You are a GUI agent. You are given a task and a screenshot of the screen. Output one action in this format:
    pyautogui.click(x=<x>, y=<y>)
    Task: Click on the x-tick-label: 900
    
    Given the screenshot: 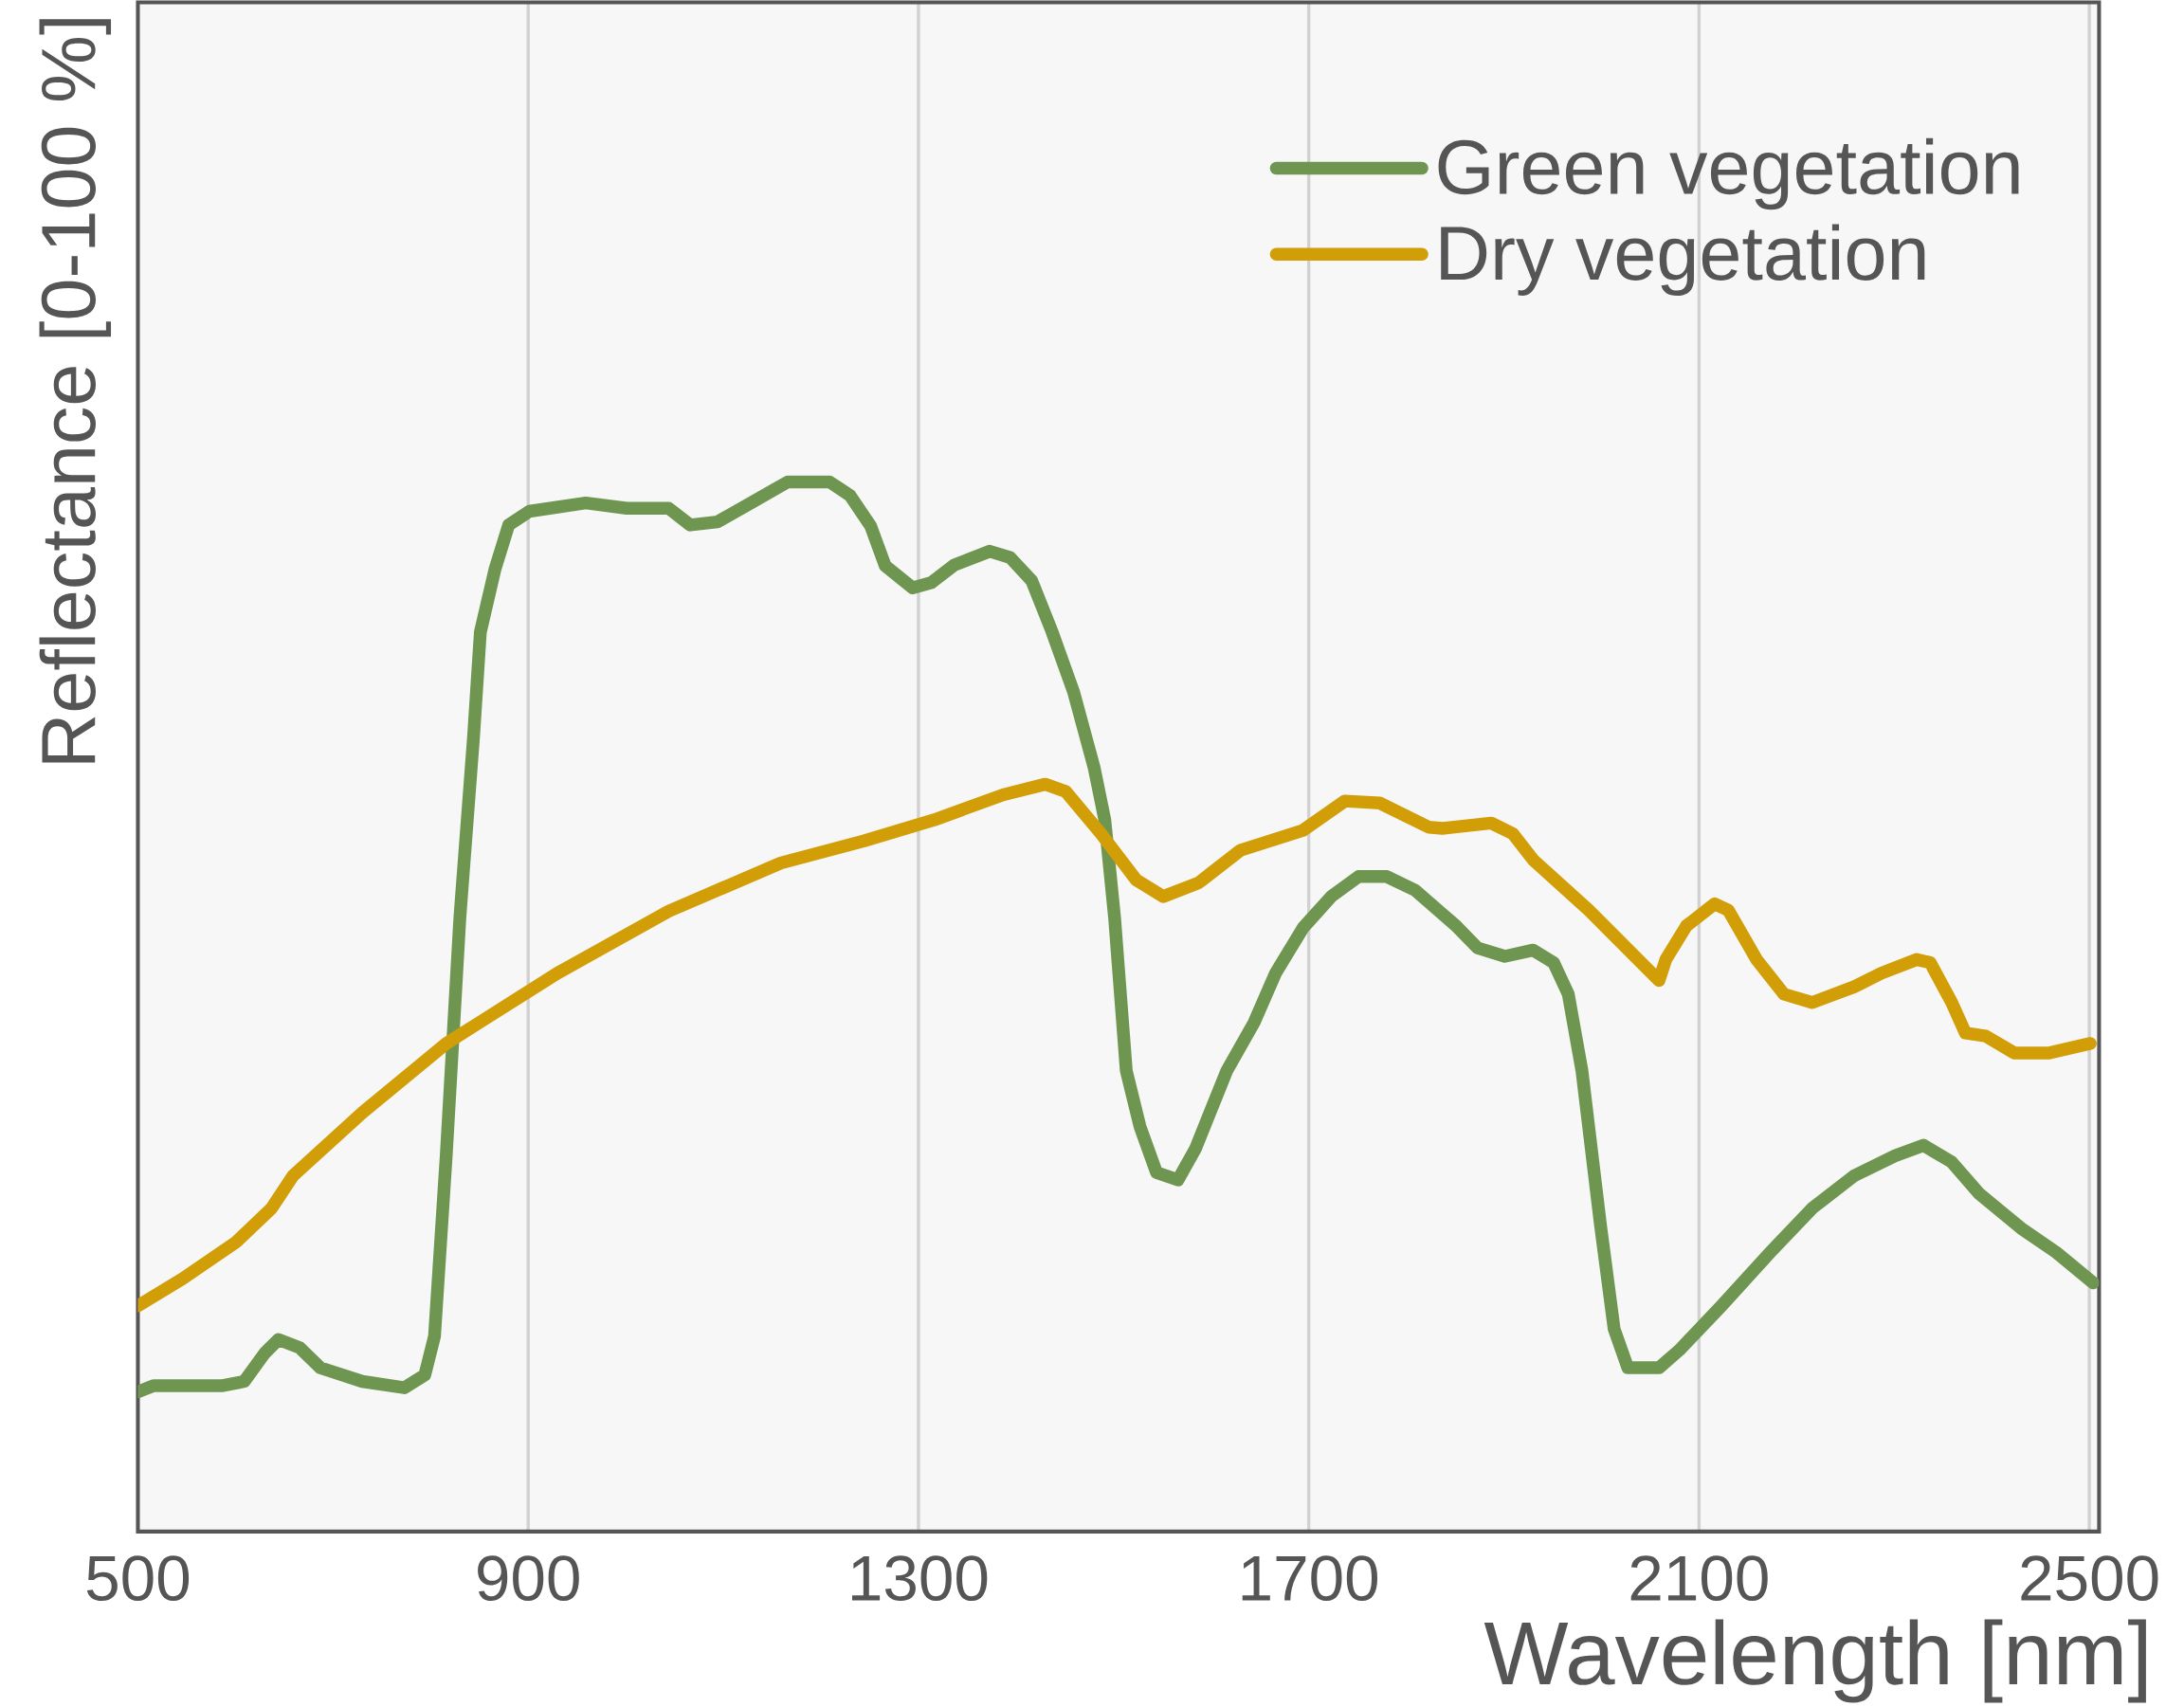 What is the action you would take?
    pyautogui.click(x=528, y=1579)
    